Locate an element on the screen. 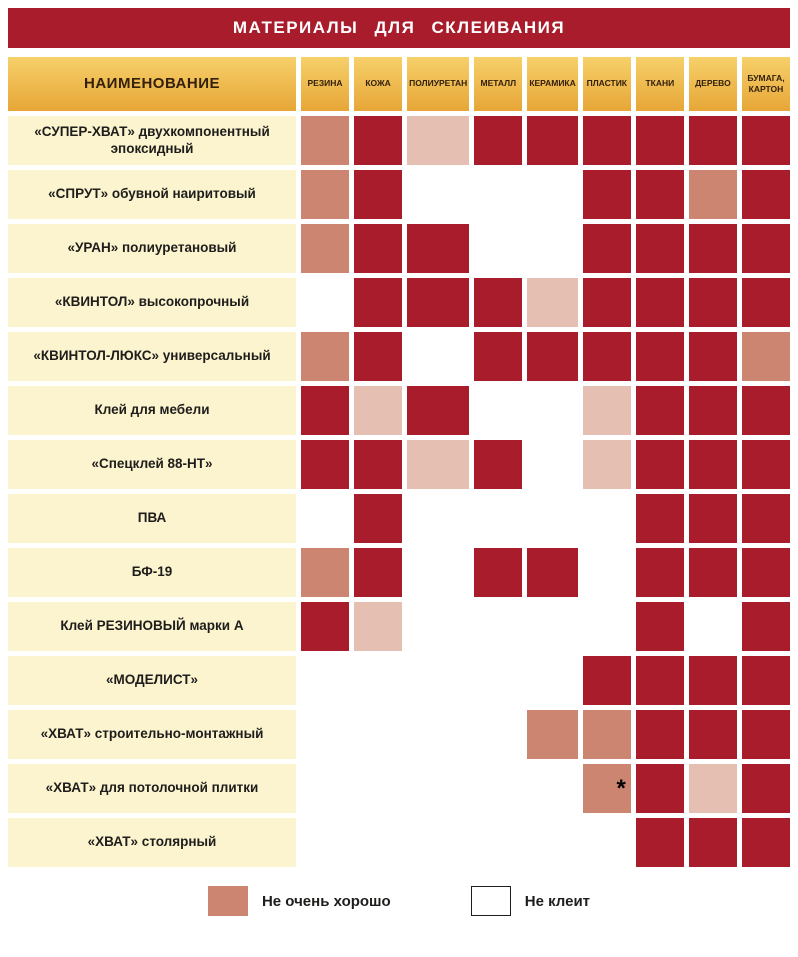 The image size is (798, 957). row-label: «ХВАТ» для потолочной плитки is located at coordinates (152, 788).